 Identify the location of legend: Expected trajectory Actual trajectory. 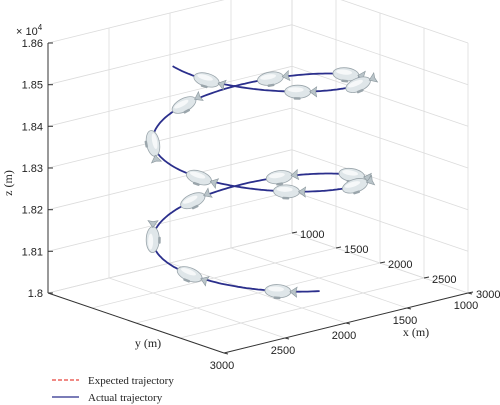
(113, 389).